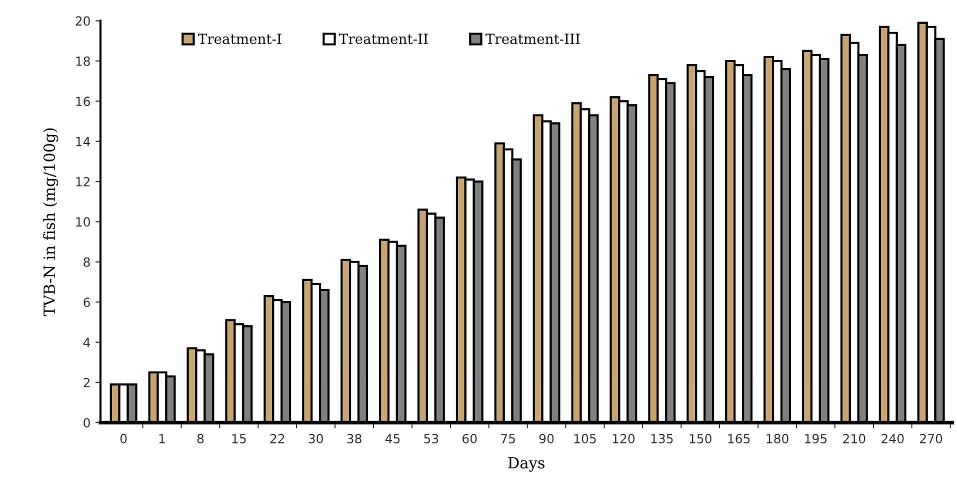 The height and width of the screenshot is (496, 957). What do you see at coordinates (739, 439) in the screenshot?
I see `x-tick-label: 165` at bounding box center [739, 439].